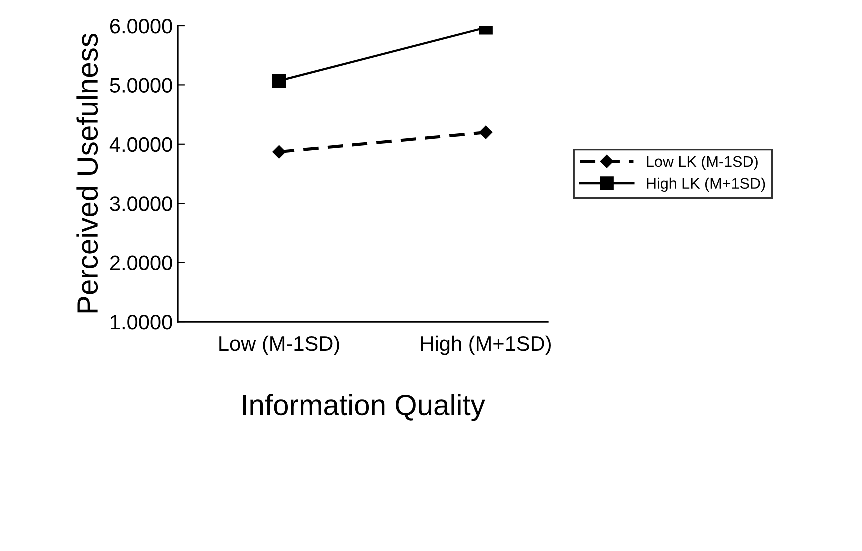 The image size is (862, 551). What do you see at coordinates (702, 163) in the screenshot?
I see `legend-label: Low LK (M-1SD)` at bounding box center [702, 163].